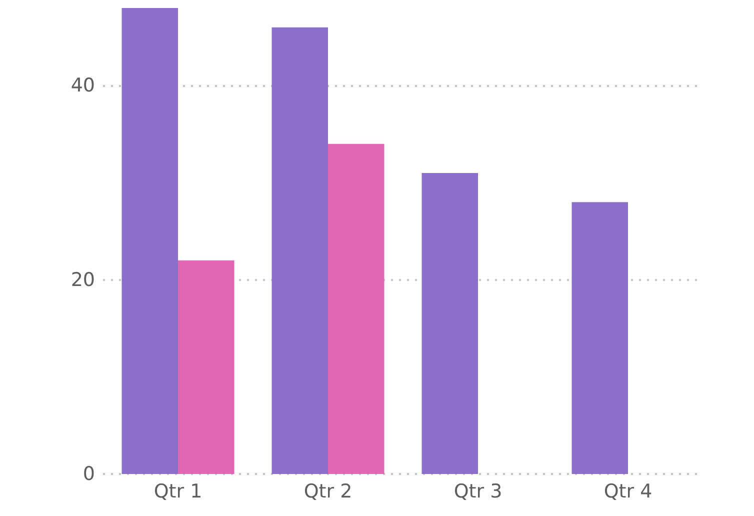  Describe the element at coordinates (478, 491) in the screenshot. I see `x-tick-label: Qtr 3` at that location.